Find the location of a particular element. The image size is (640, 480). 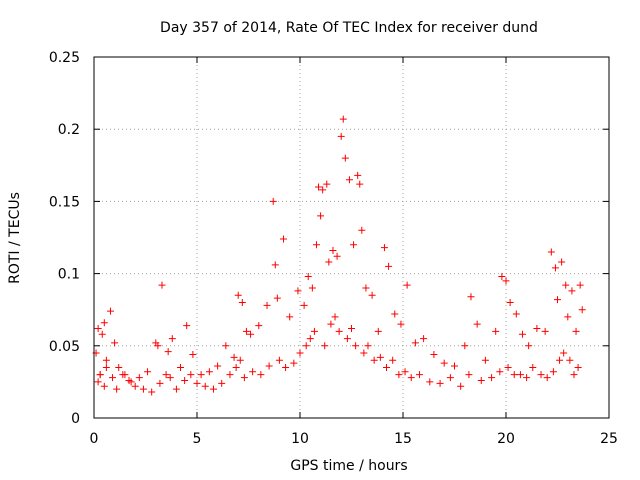

x-tick-label: 15 is located at coordinates (403, 439).